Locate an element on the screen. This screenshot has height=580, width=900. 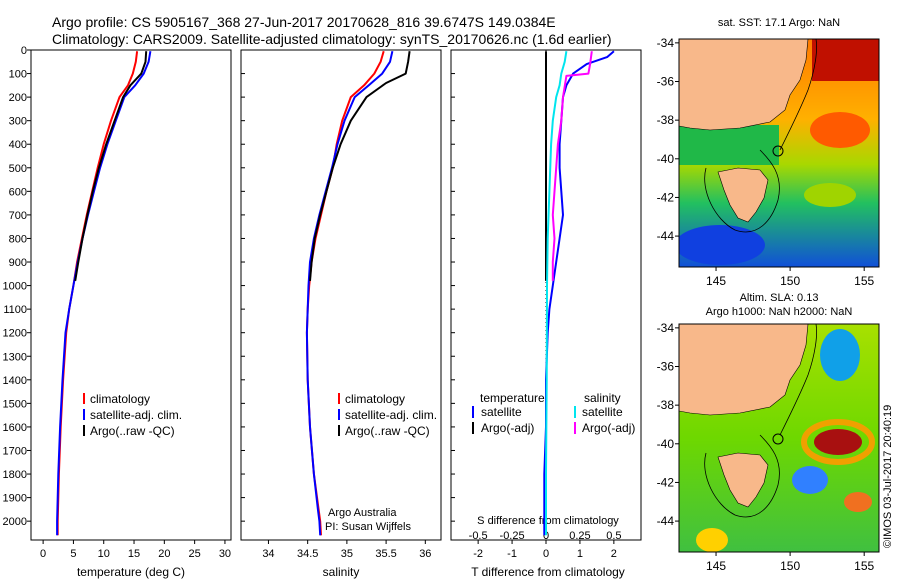
sst-eastern-contour is located at coordinates (798, 95).